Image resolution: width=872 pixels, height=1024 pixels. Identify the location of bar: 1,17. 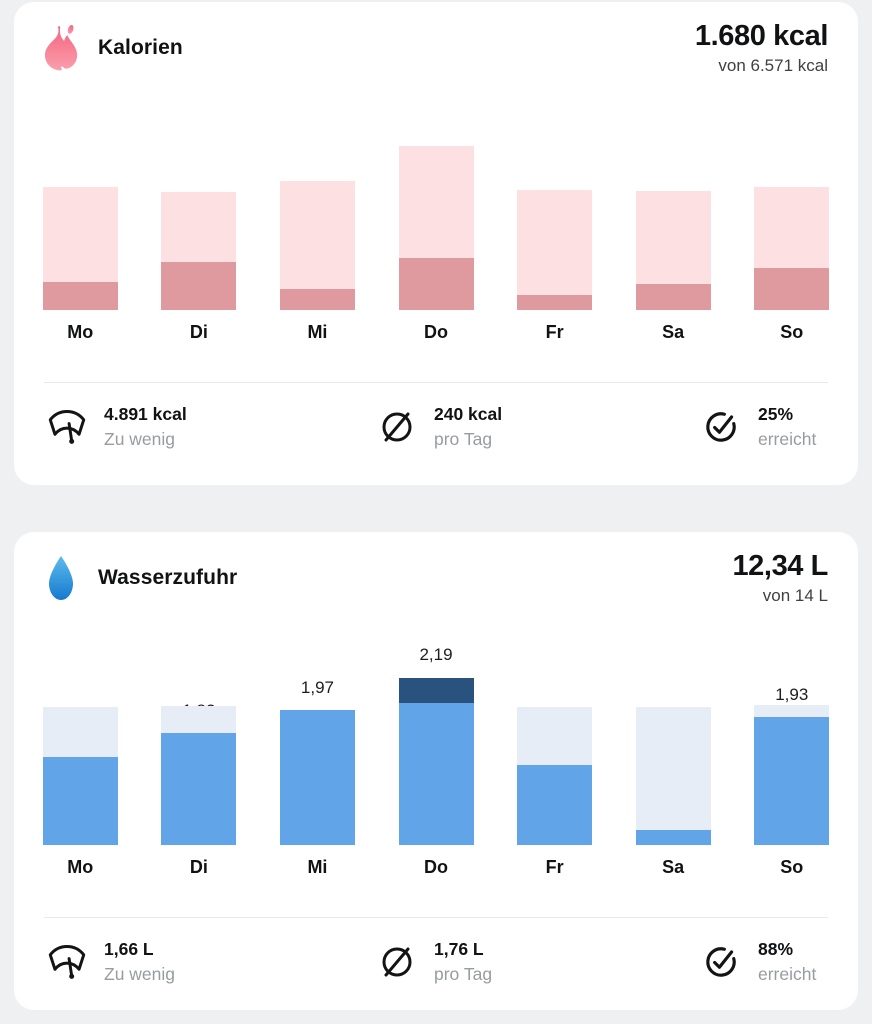
(673, 742).